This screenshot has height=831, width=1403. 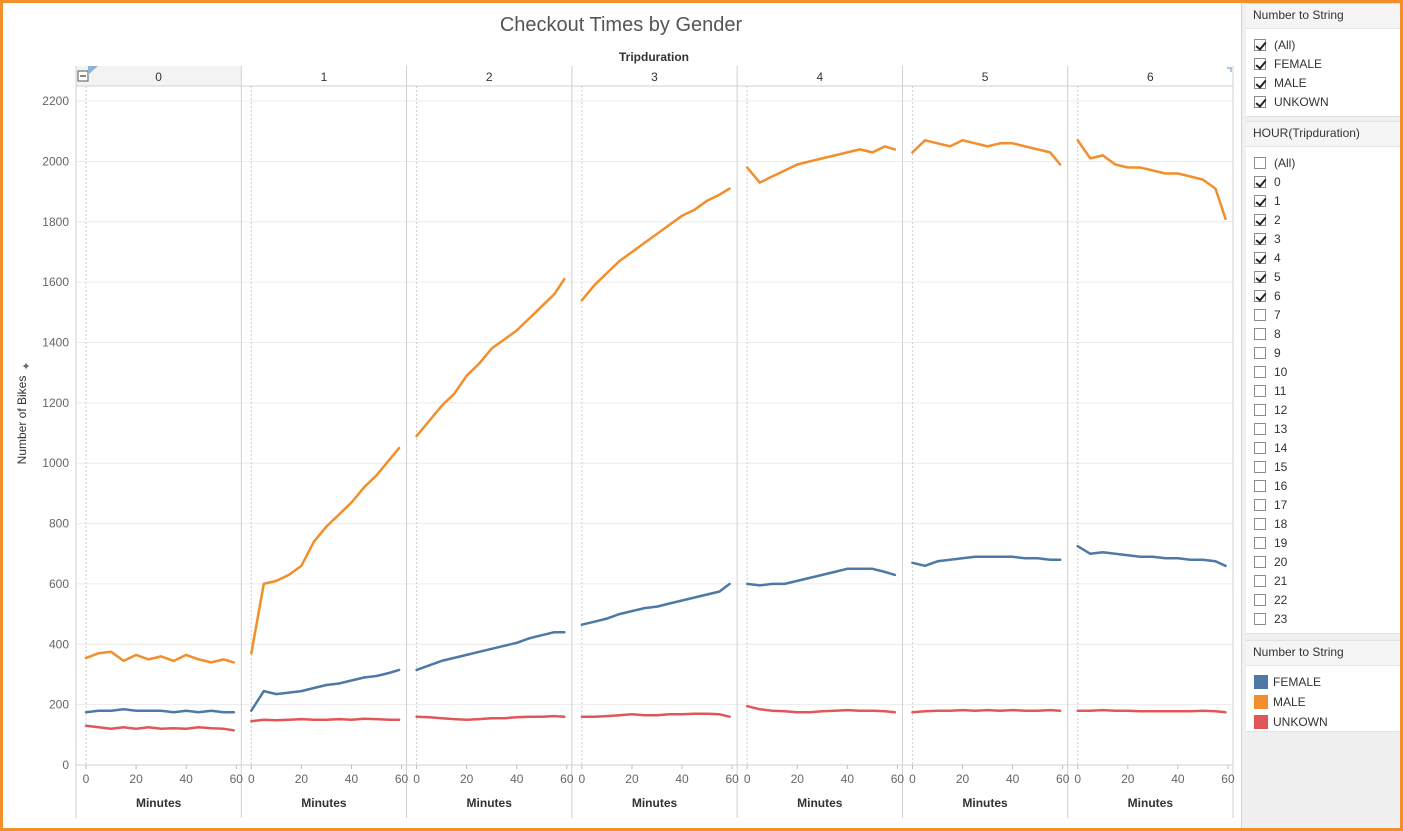 What do you see at coordinates (1323, 428) in the screenshot?
I see `hour-option-13: 13` at bounding box center [1323, 428].